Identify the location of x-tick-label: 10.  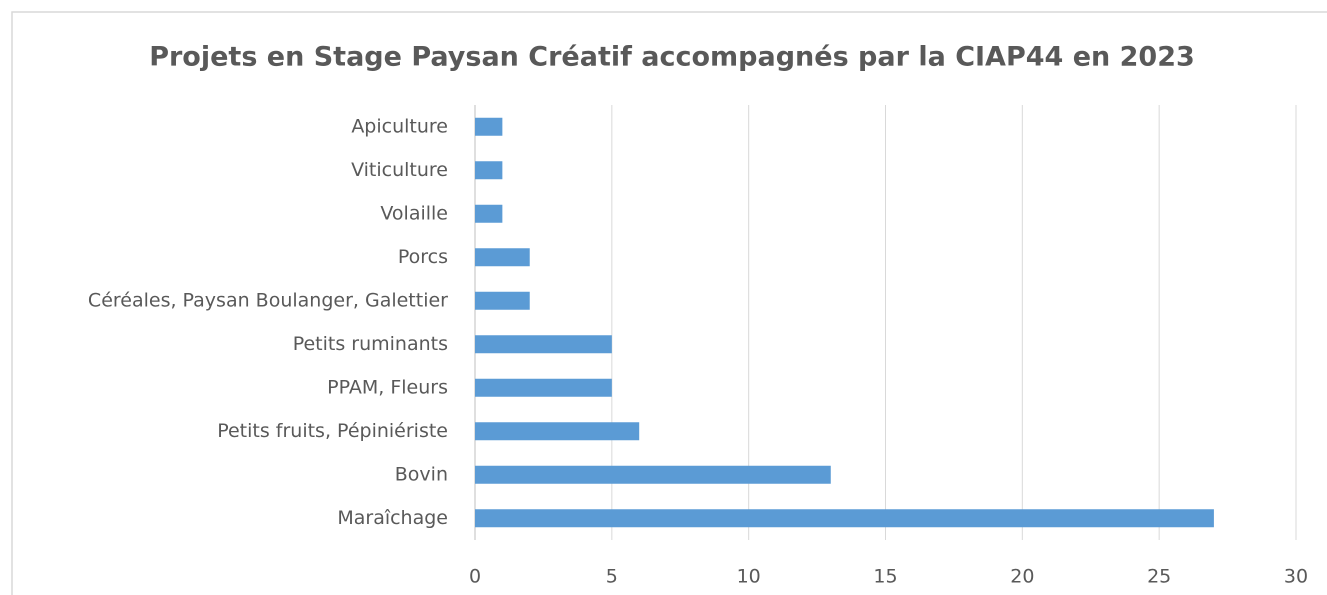
(749, 577).